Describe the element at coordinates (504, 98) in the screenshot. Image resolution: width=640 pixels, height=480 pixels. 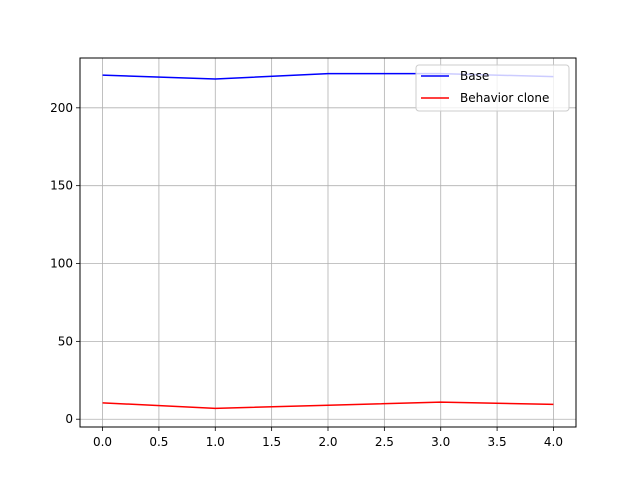
I see `legend-label-1: Behavior clone` at that location.